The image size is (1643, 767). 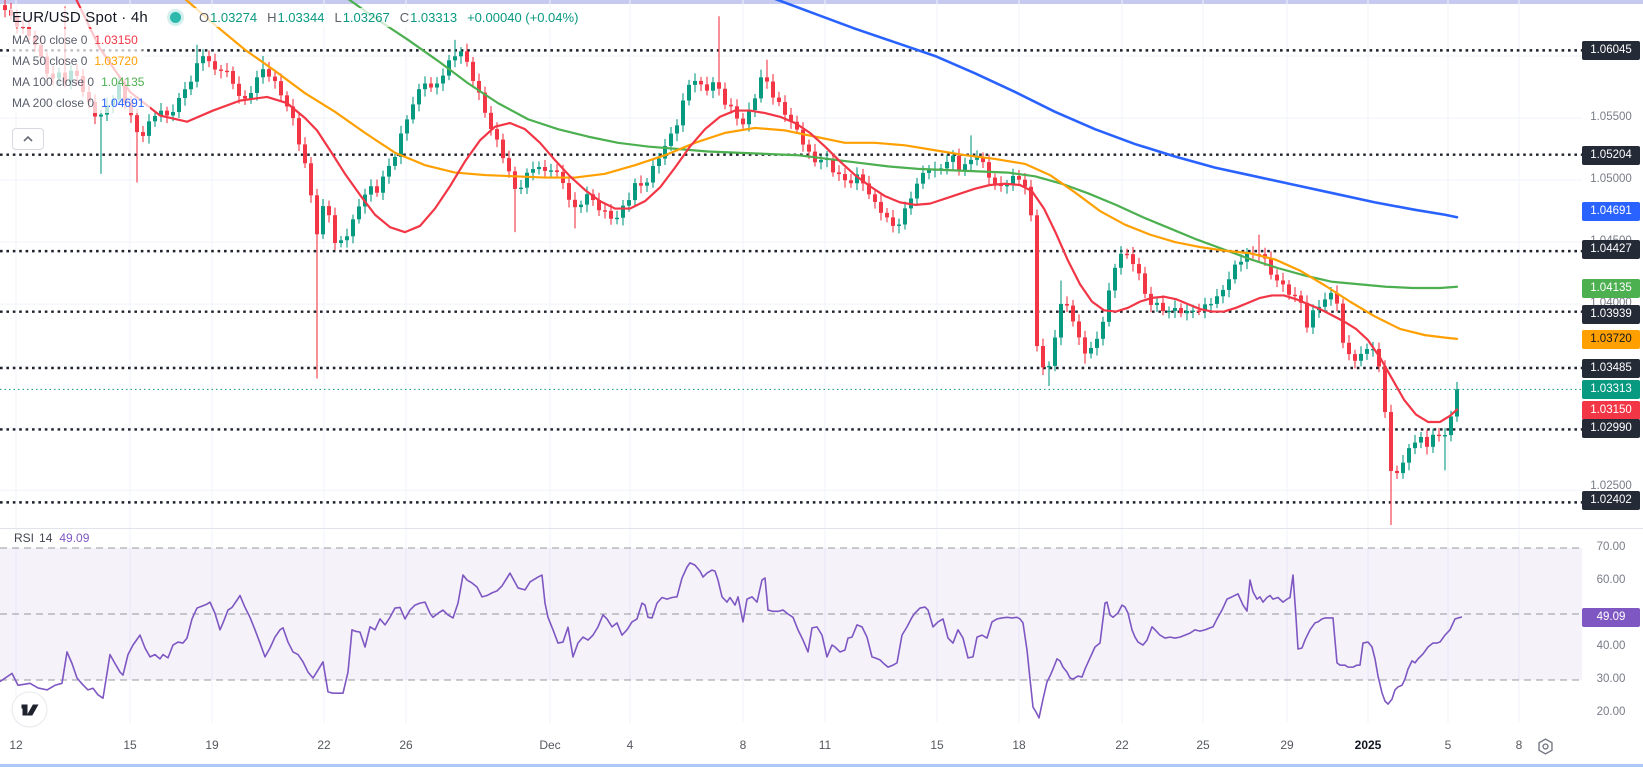 What do you see at coordinates (234, 17) in the screenshot?
I see `ohlc-open: 1.03274` at bounding box center [234, 17].